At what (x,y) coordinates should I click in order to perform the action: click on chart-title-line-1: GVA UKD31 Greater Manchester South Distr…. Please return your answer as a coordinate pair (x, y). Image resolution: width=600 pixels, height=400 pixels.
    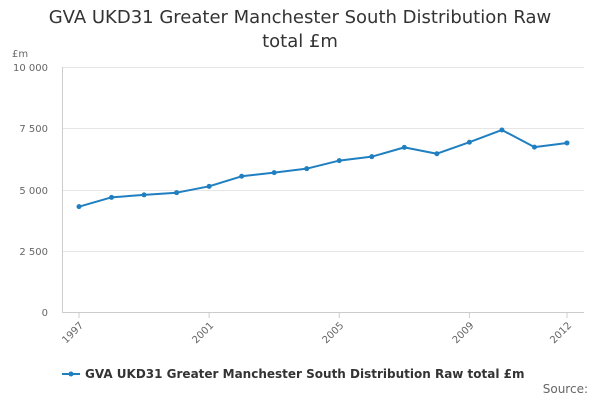
    Looking at the image, I should click on (300, 17).